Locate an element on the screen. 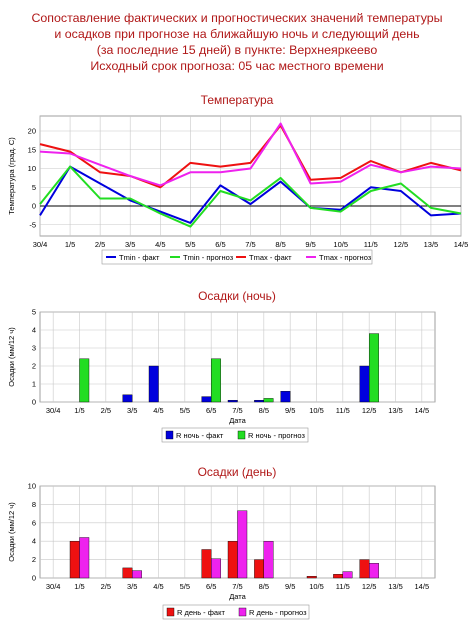 The image size is (474, 633). y-axis-label: Температура (град. С) is located at coordinates (11, 176).